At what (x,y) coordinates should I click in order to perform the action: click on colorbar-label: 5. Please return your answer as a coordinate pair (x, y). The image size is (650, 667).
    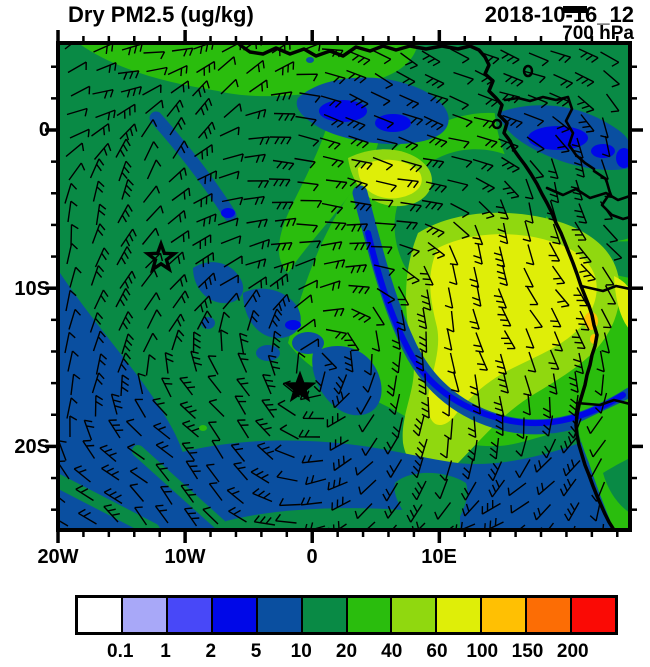
    Looking at the image, I should click on (256, 651).